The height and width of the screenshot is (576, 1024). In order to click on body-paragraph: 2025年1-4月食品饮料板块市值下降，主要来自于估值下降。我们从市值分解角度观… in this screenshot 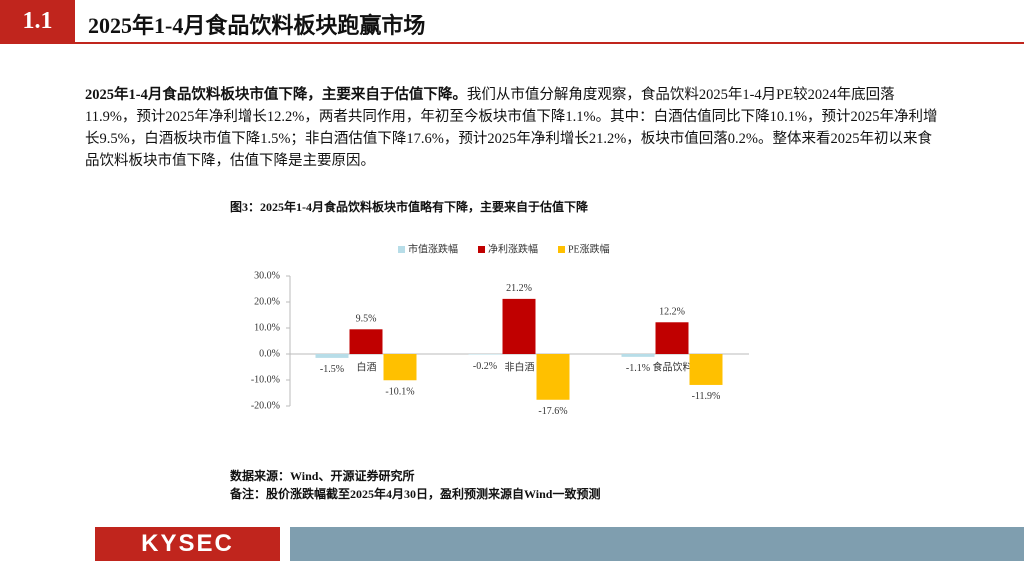, I will do `click(515, 128)`.